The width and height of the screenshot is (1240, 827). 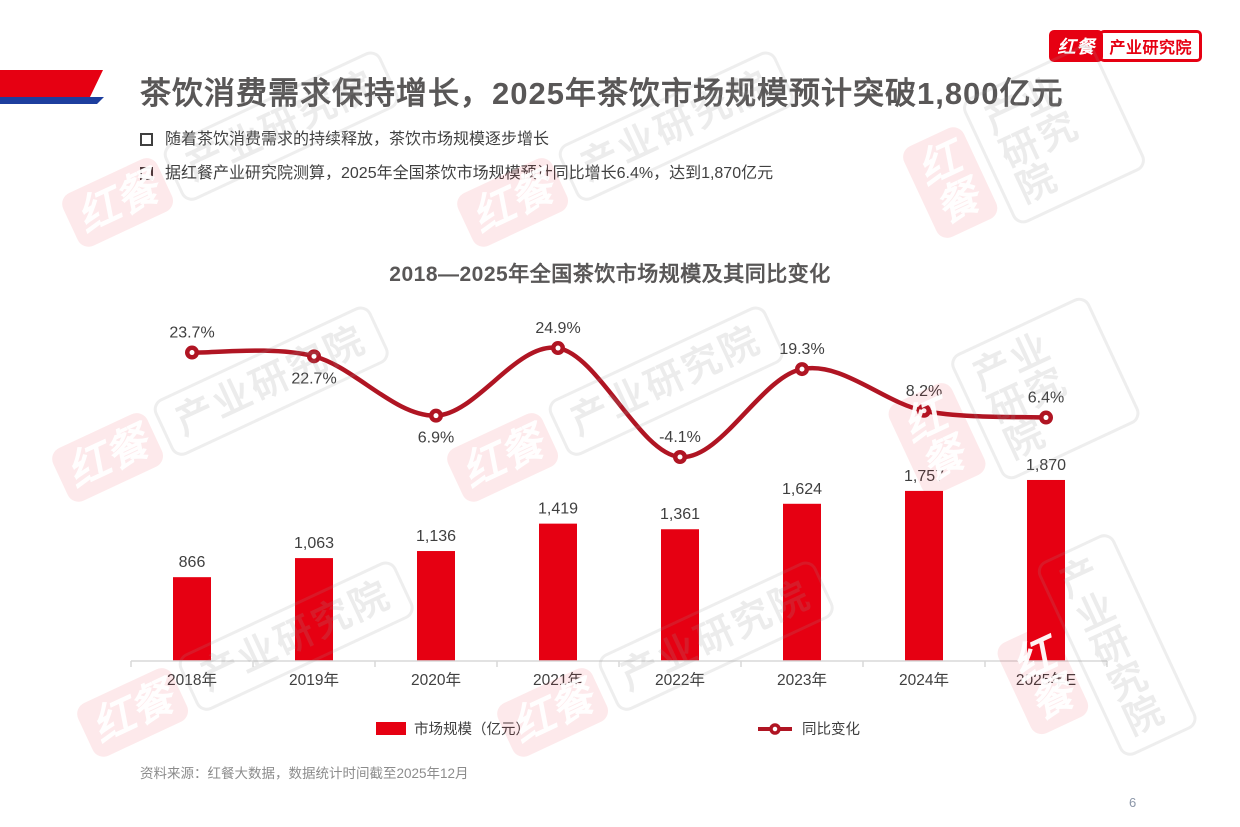 What do you see at coordinates (391, 728) in the screenshot?
I see `bar-legend-swatch-icon` at bounding box center [391, 728].